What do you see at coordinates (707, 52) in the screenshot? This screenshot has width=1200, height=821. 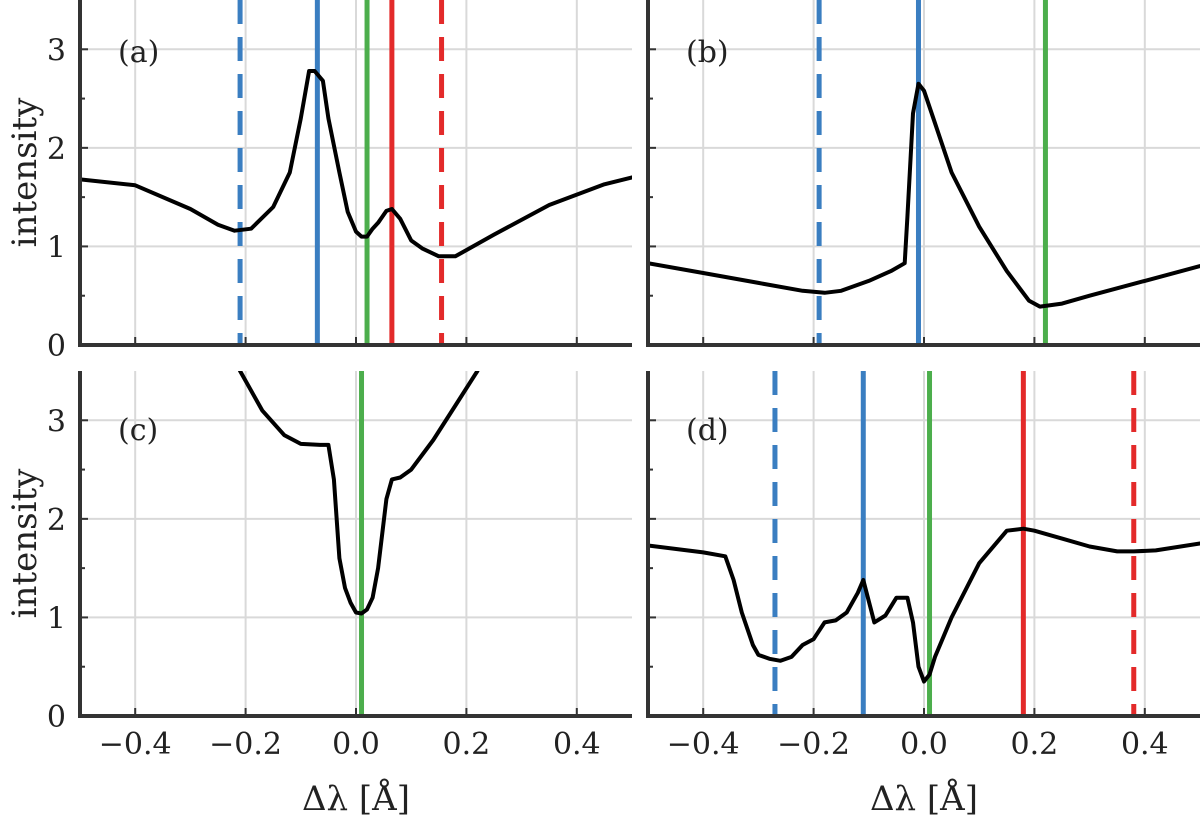 I see `panel-label: (b)` at bounding box center [707, 52].